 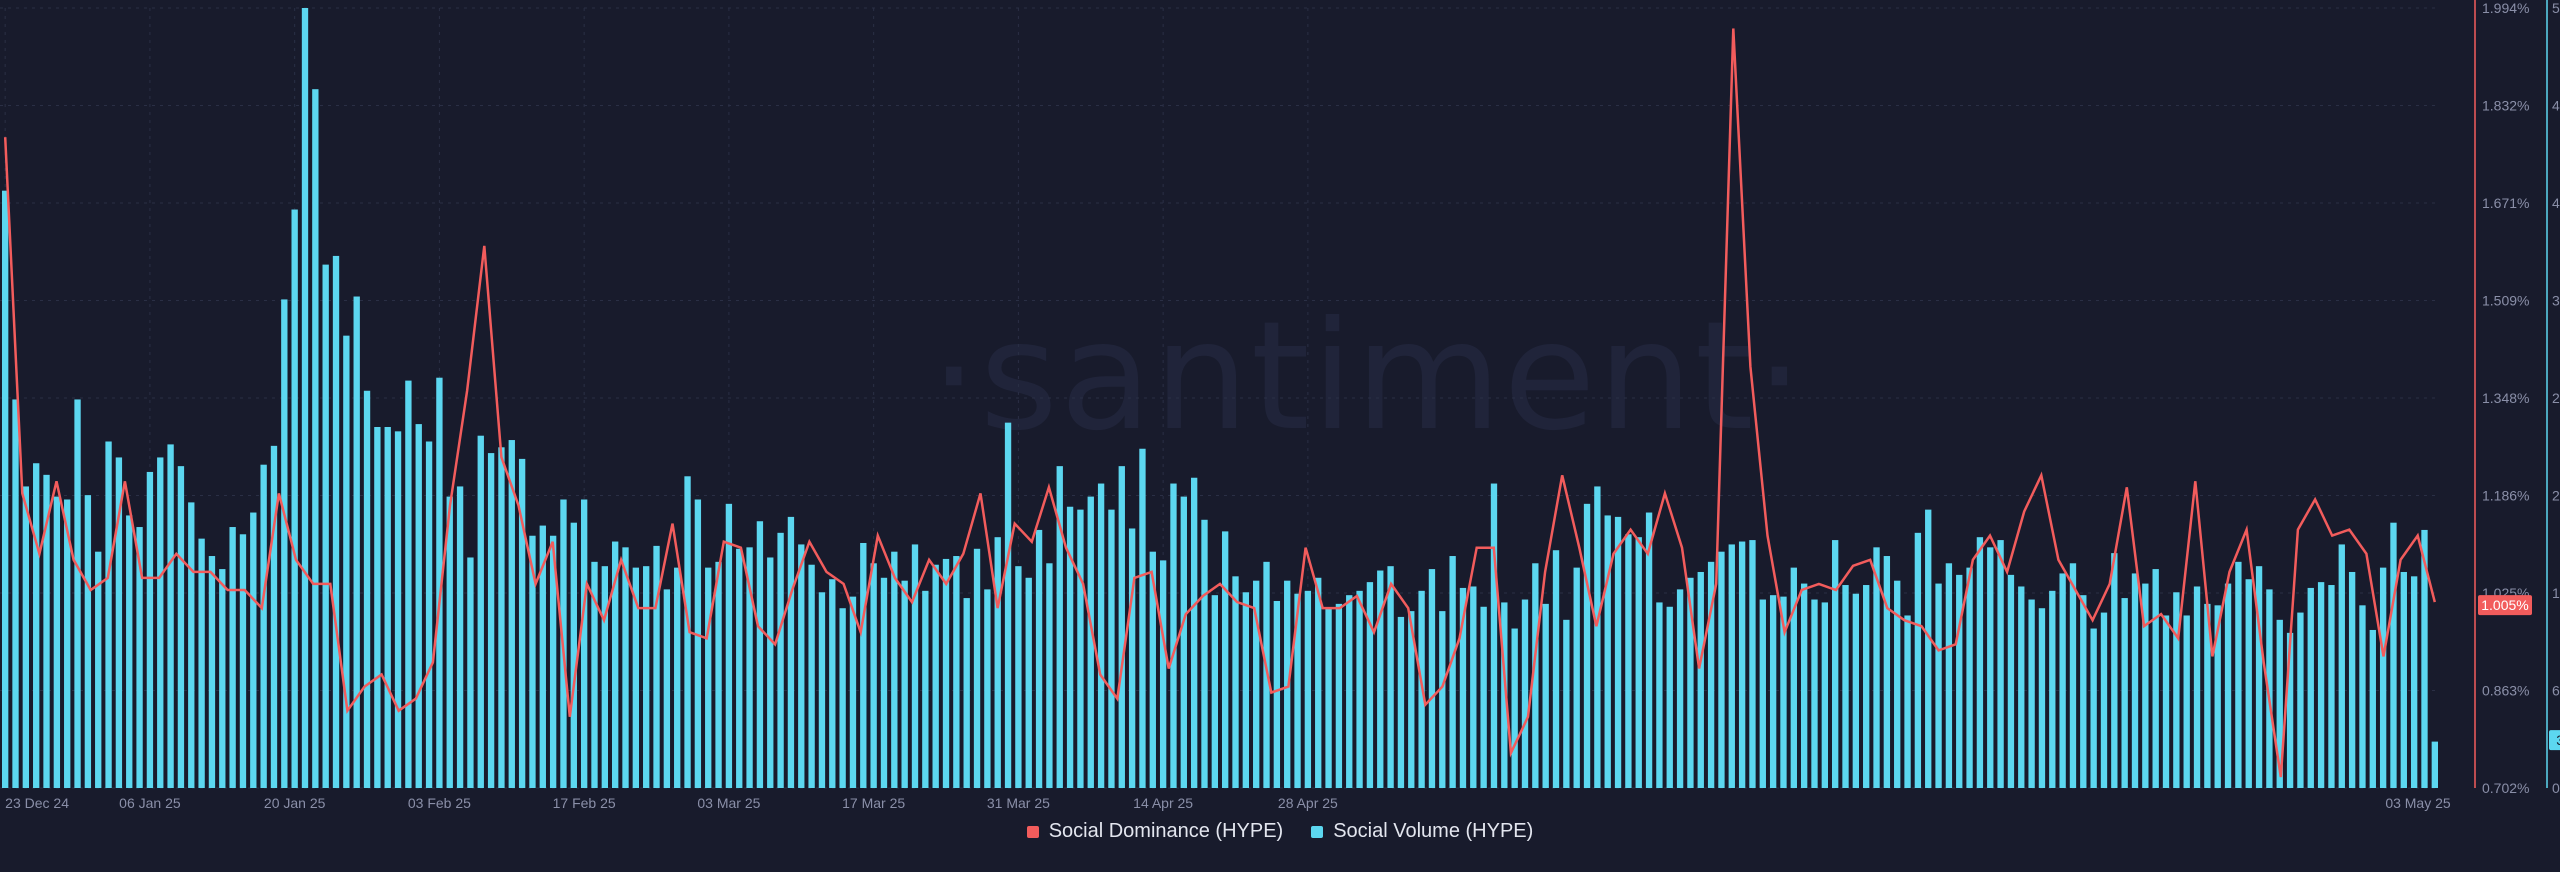 What do you see at coordinates (1018, 803) in the screenshot?
I see `x-tick-label: 31 Mar 25` at bounding box center [1018, 803].